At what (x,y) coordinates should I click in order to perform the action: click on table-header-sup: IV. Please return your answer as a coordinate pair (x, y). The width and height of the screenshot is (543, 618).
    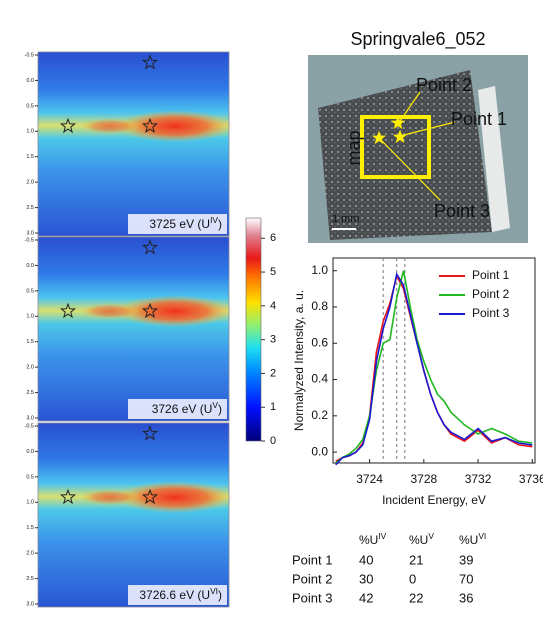
    Looking at the image, I should click on (382, 536).